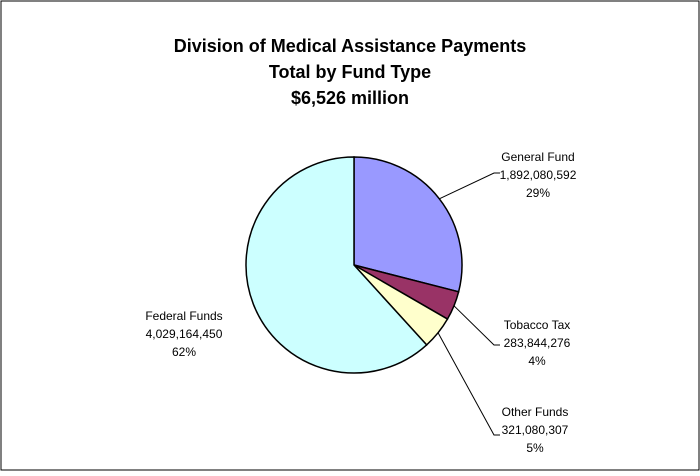  I want to click on slice-label-federal-funds: Federal Funds 4,029,164,450 62%, so click(183, 334).